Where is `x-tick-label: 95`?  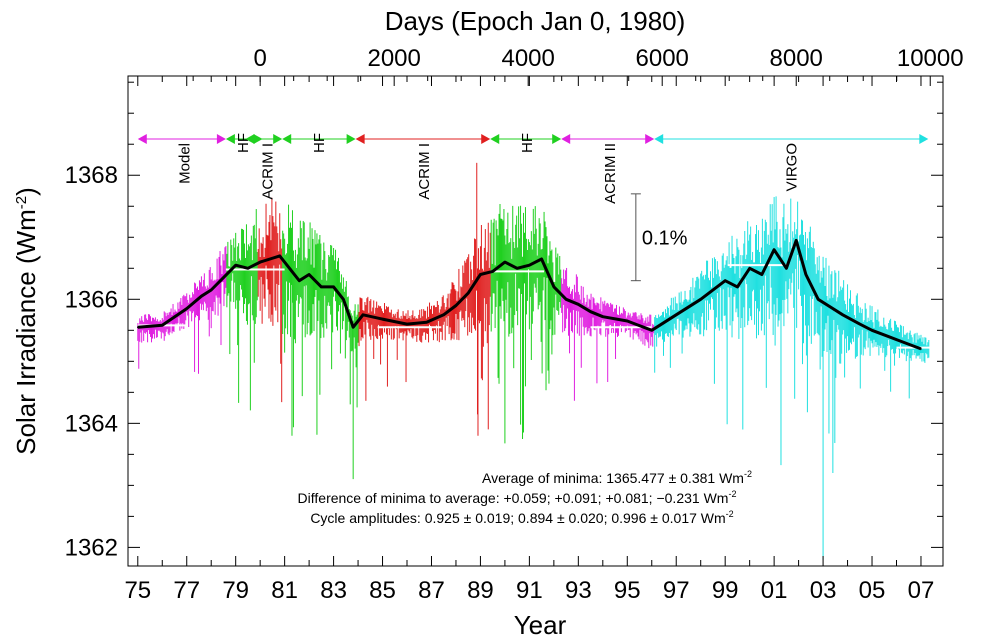
x-tick-label: 95 is located at coordinates (627, 590).